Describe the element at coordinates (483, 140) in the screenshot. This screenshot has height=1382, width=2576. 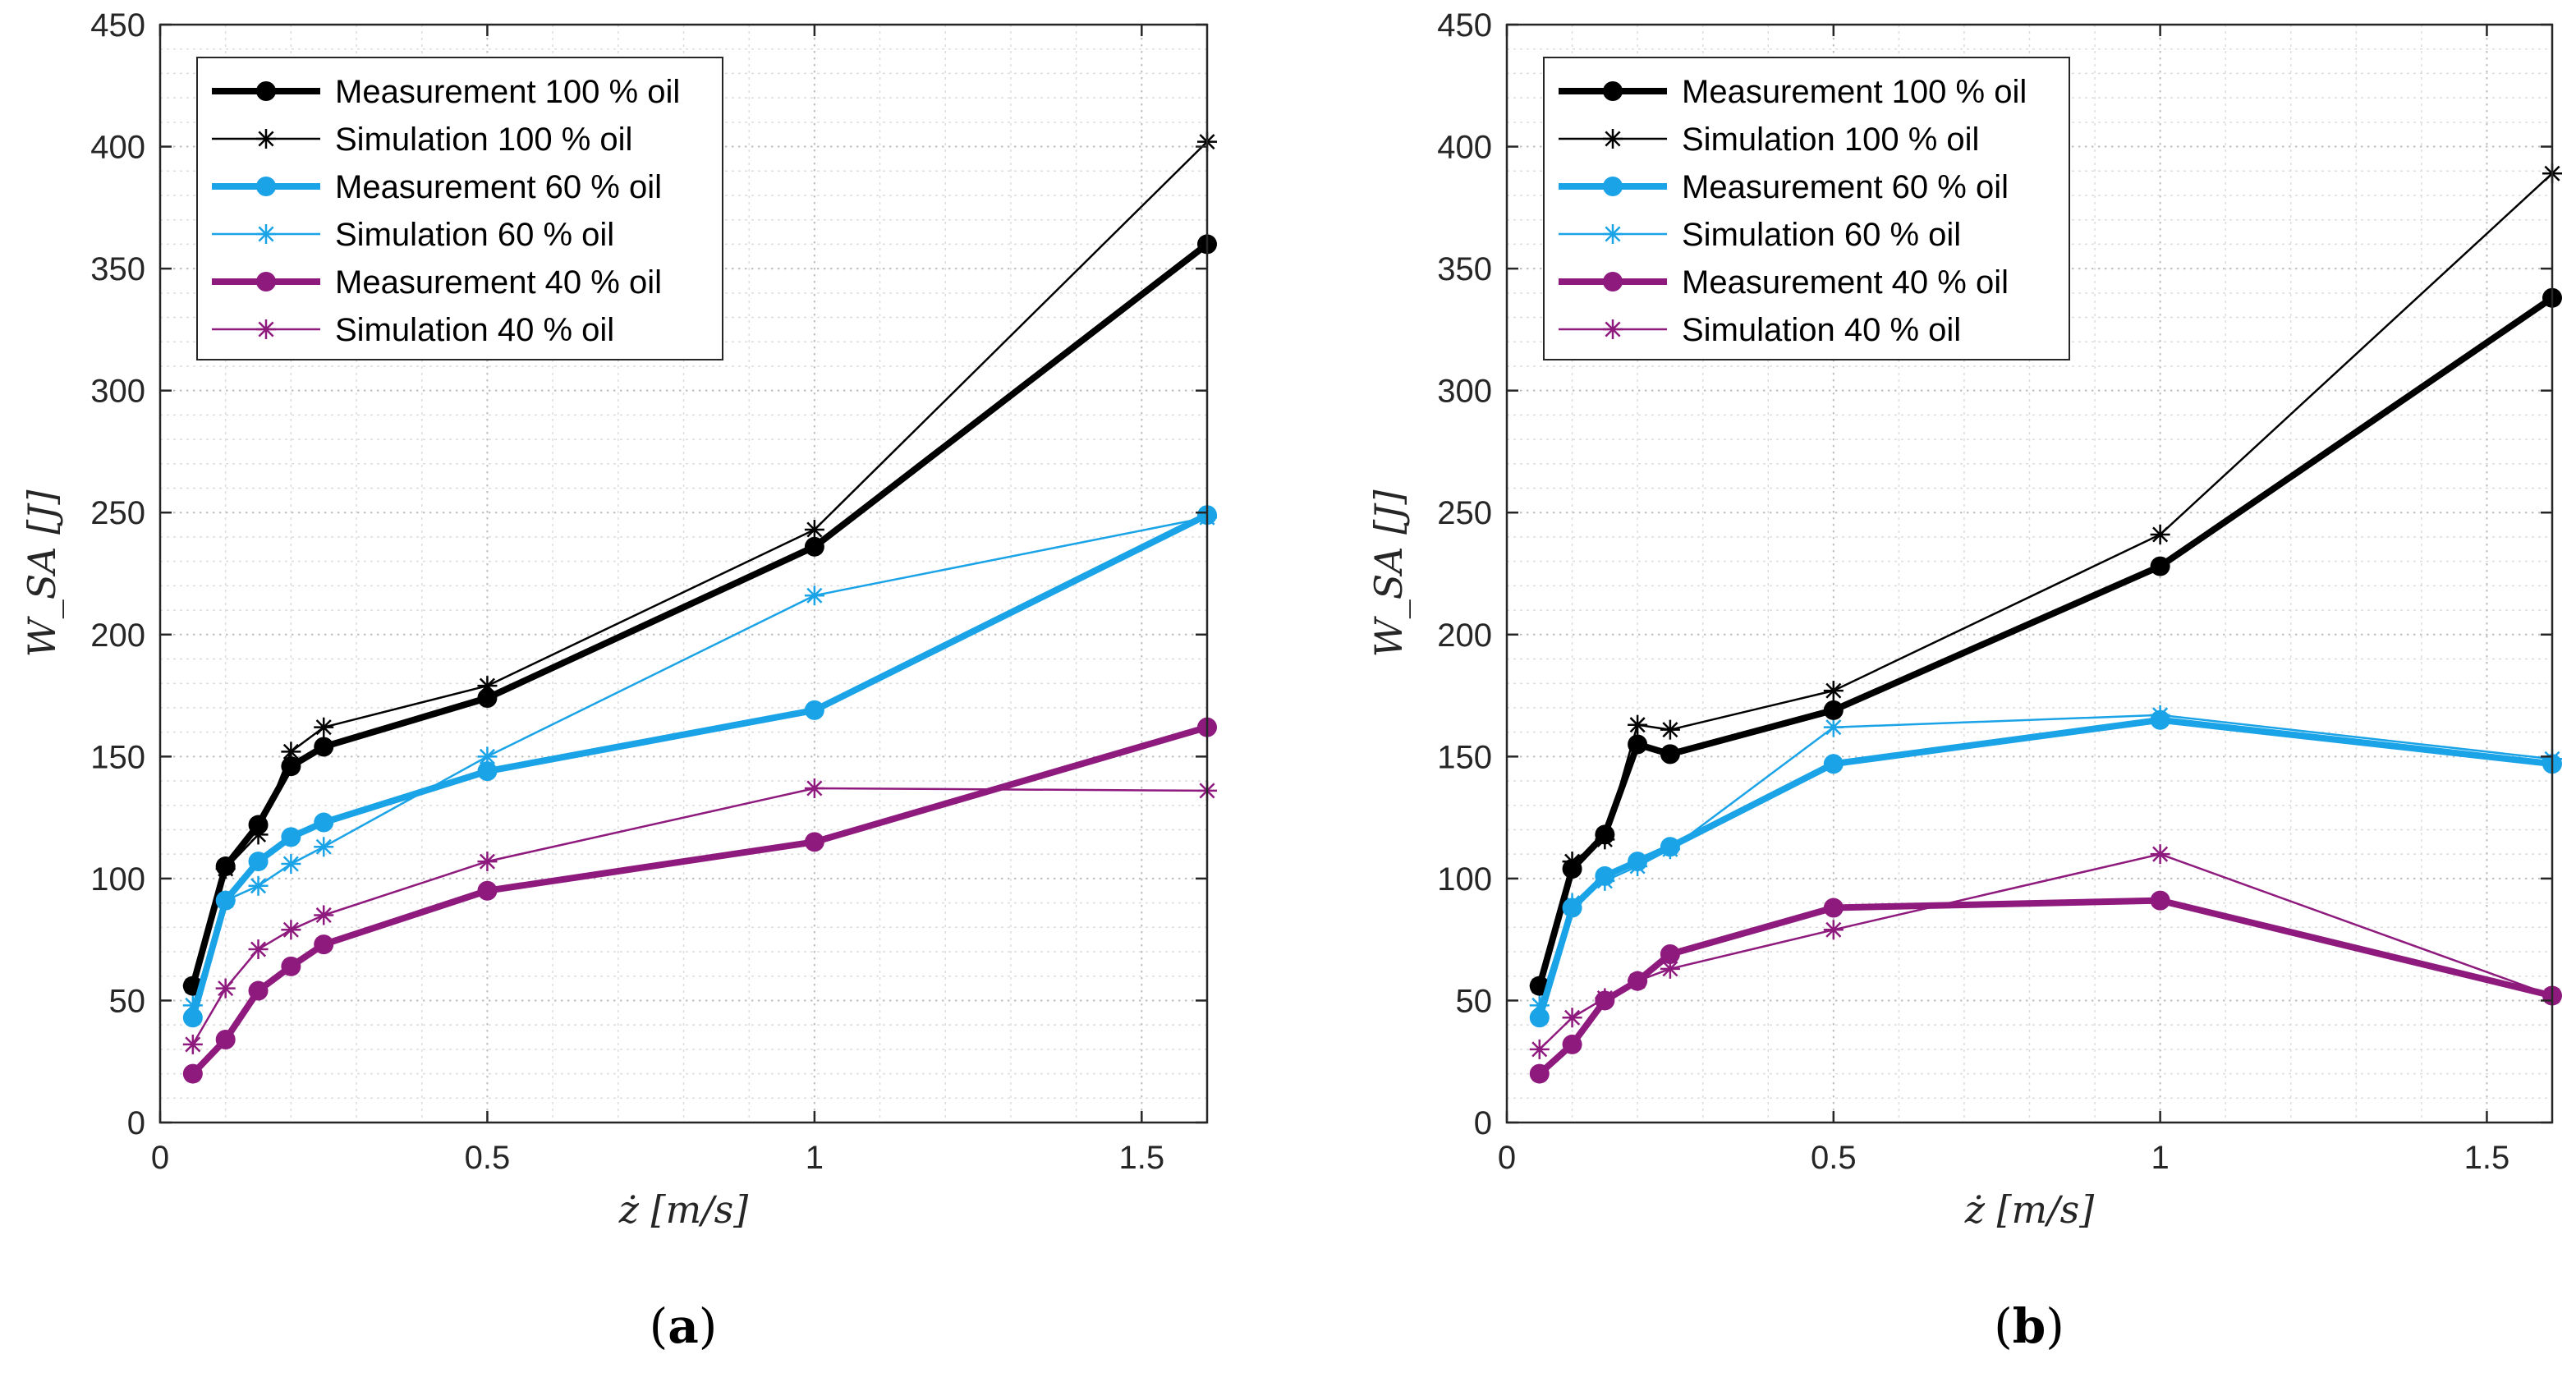
I see `legend-label: Simulation 100 % oil` at that location.